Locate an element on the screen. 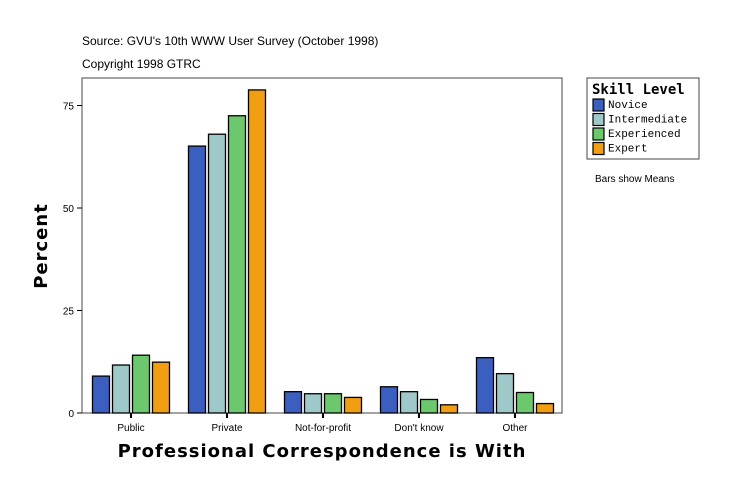  y-axis-title: Percent is located at coordinates (41, 246).